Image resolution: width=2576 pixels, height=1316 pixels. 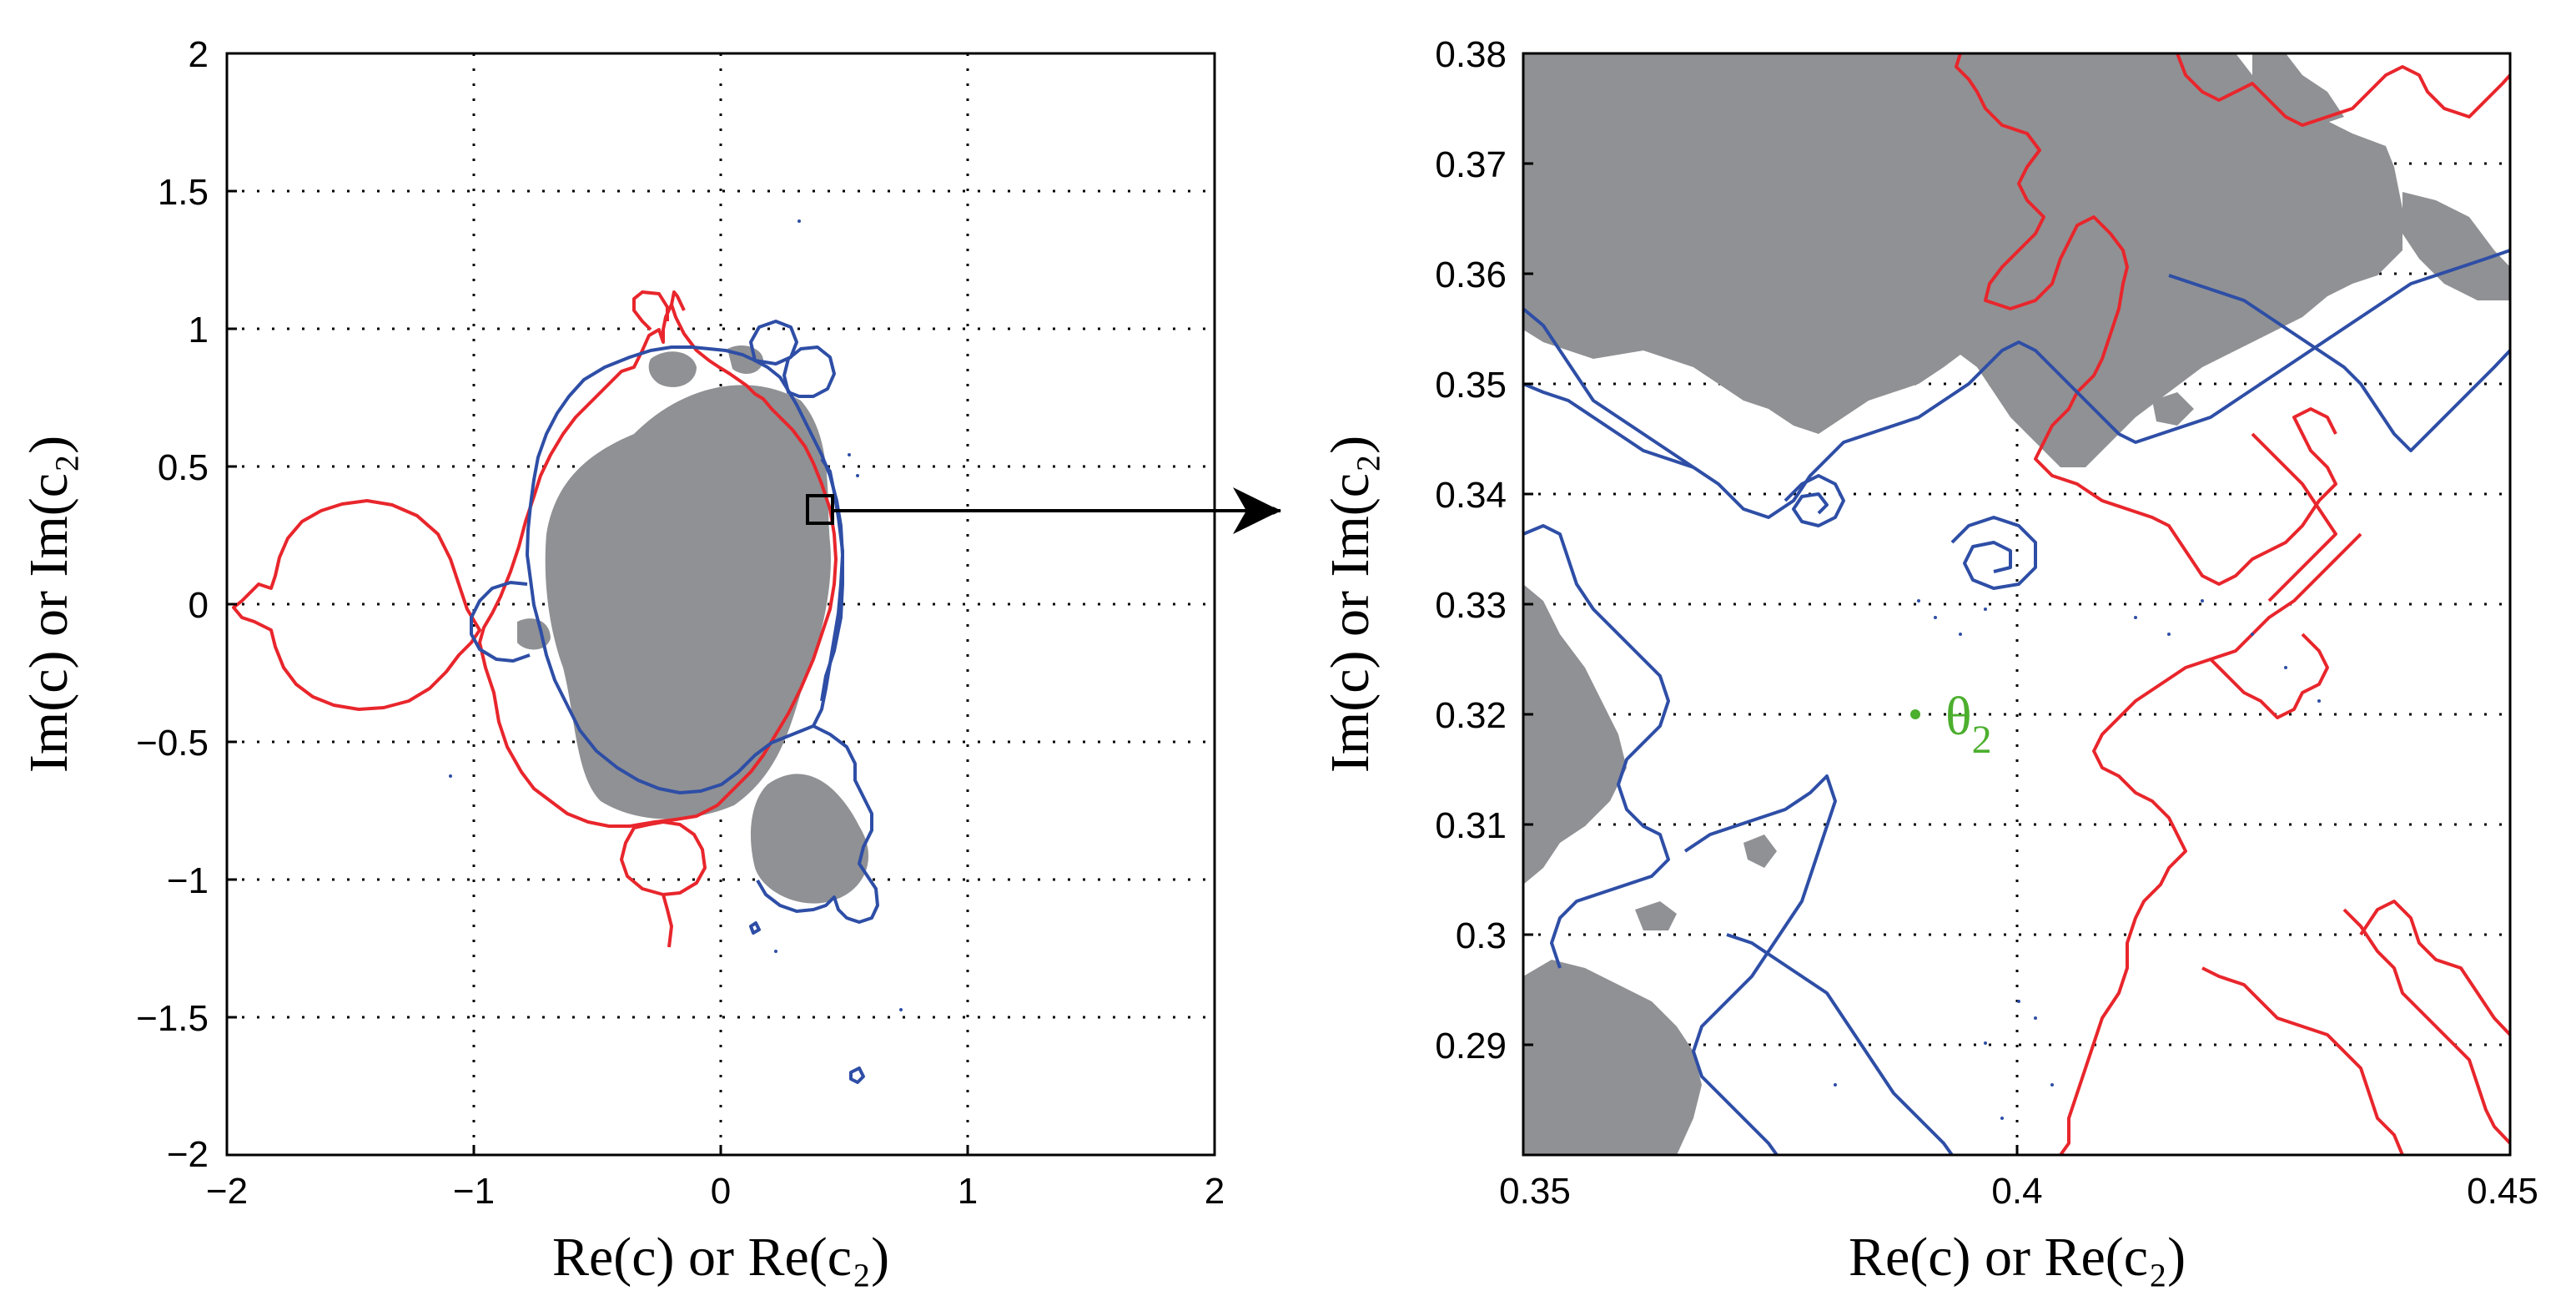 I want to click on left-scatter-dots, so click(x=676, y=615).